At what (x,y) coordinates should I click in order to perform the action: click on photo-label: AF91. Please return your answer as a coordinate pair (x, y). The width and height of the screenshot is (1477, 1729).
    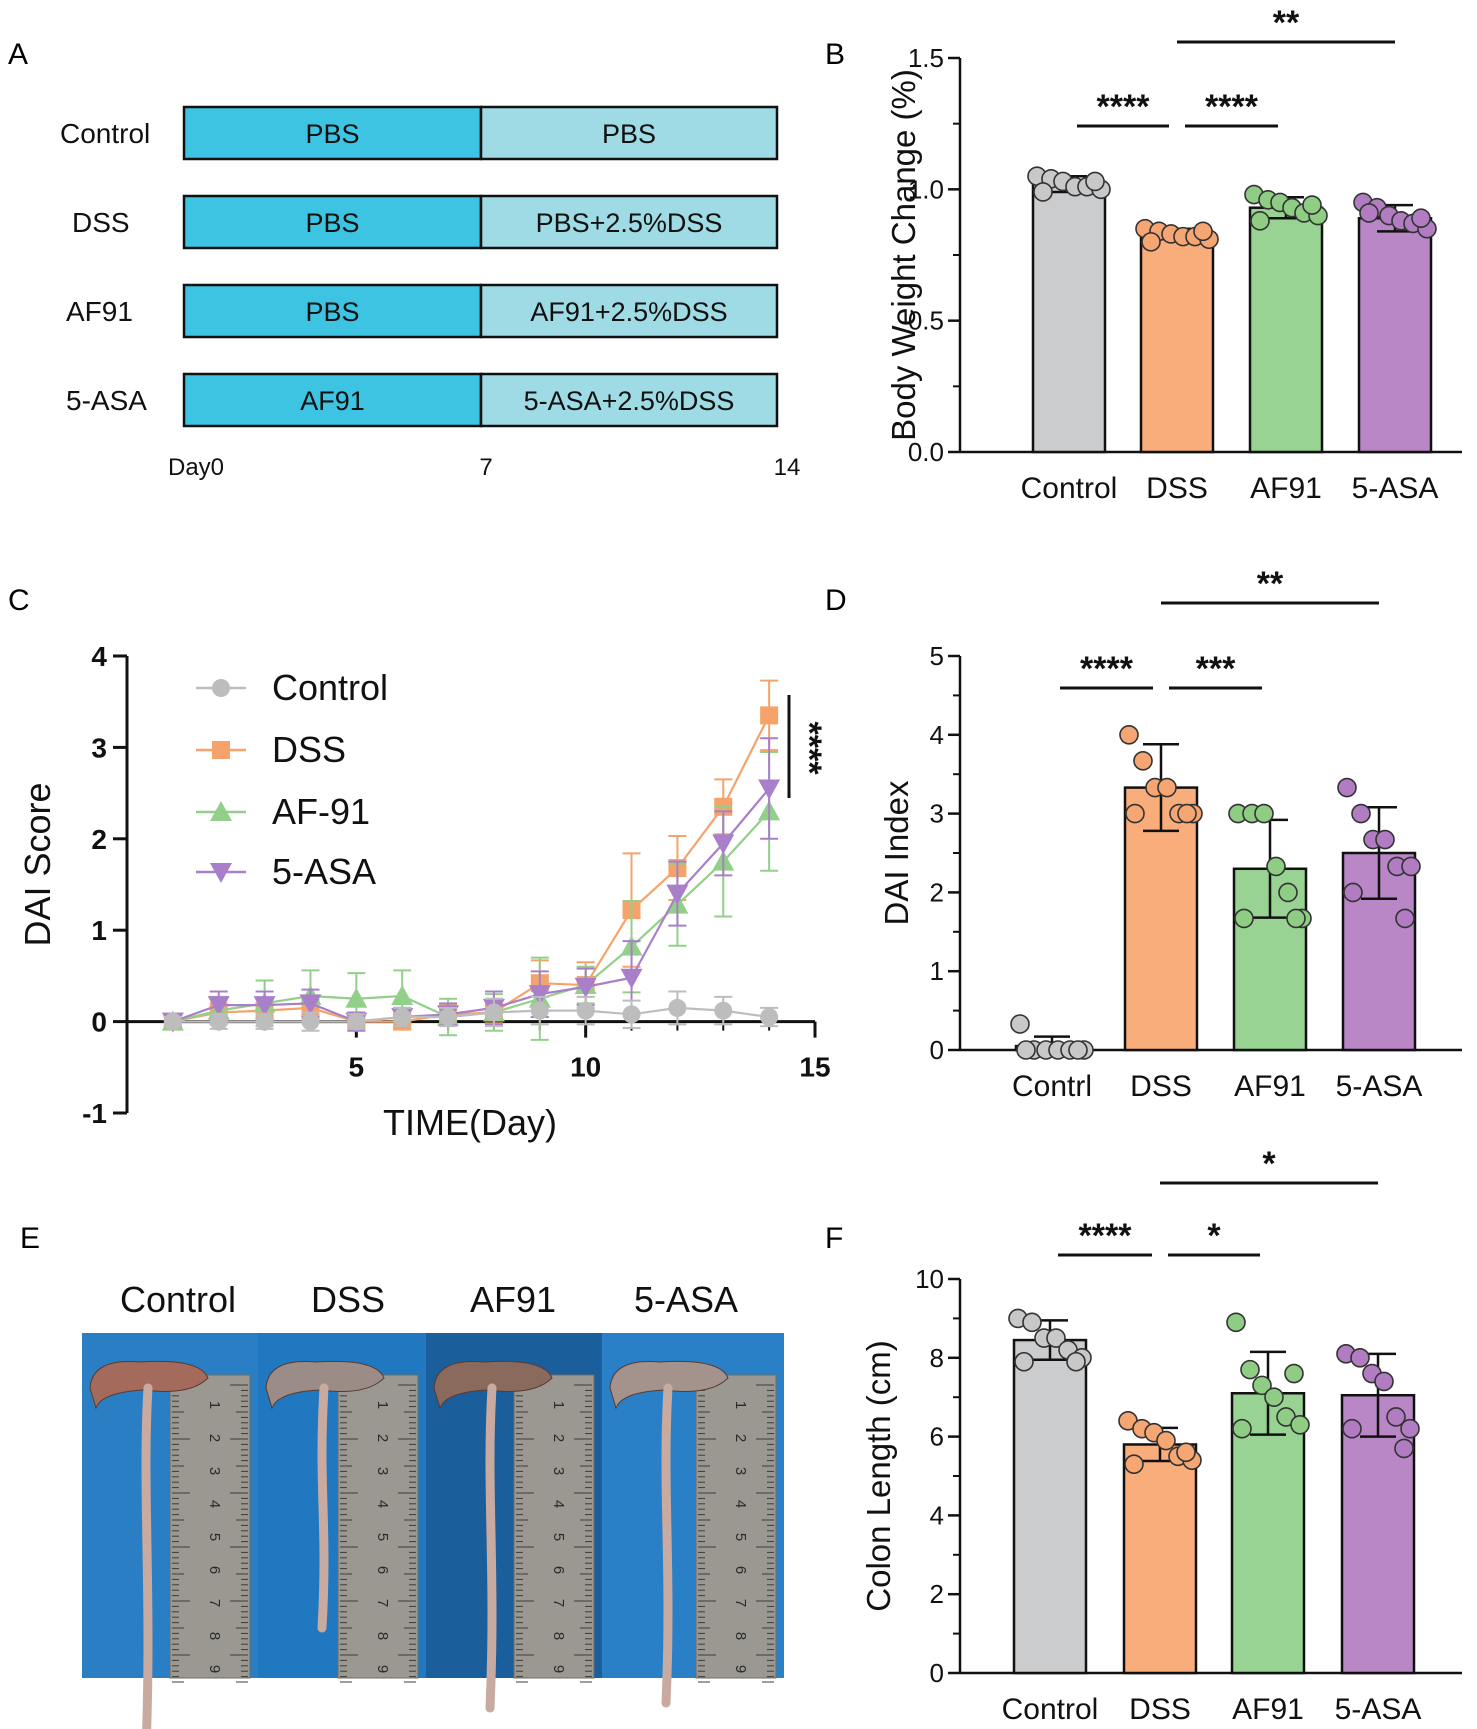
    Looking at the image, I should click on (513, 1299).